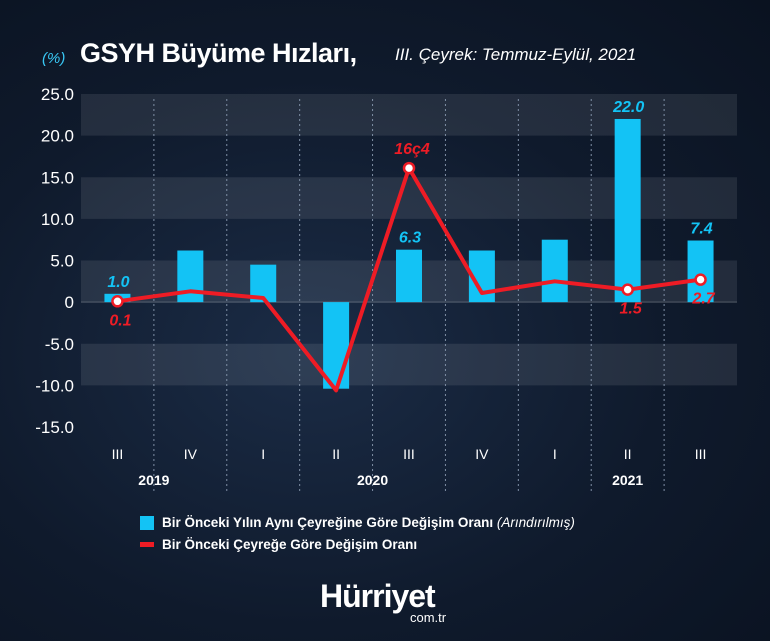  I want to click on hurriyet-logo: Hürriyet com.tr, so click(383, 601).